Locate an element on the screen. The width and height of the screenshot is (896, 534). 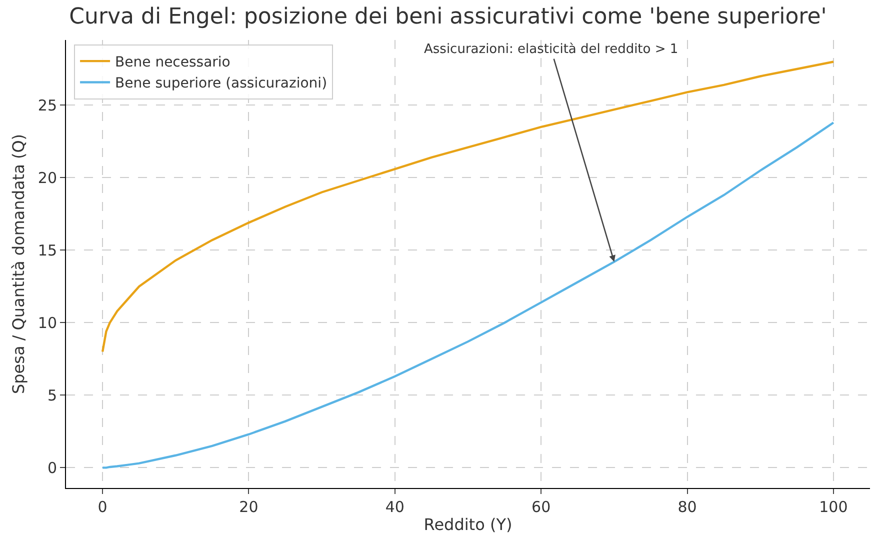
x-tick-label: 100 is located at coordinates (833, 507).